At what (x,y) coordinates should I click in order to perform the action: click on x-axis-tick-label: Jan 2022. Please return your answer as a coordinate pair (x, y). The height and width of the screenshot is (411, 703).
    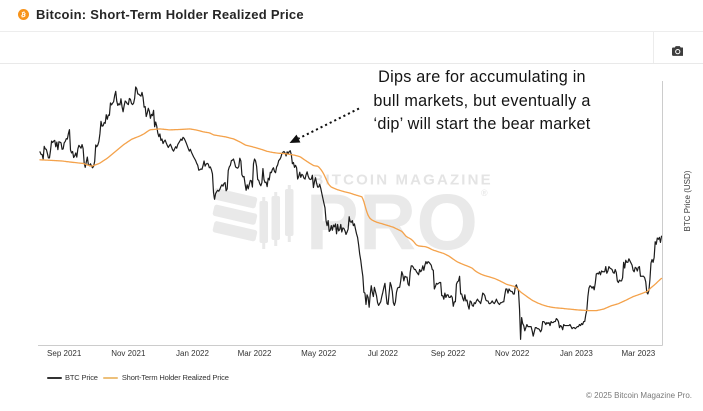
    Looking at the image, I should click on (192, 353).